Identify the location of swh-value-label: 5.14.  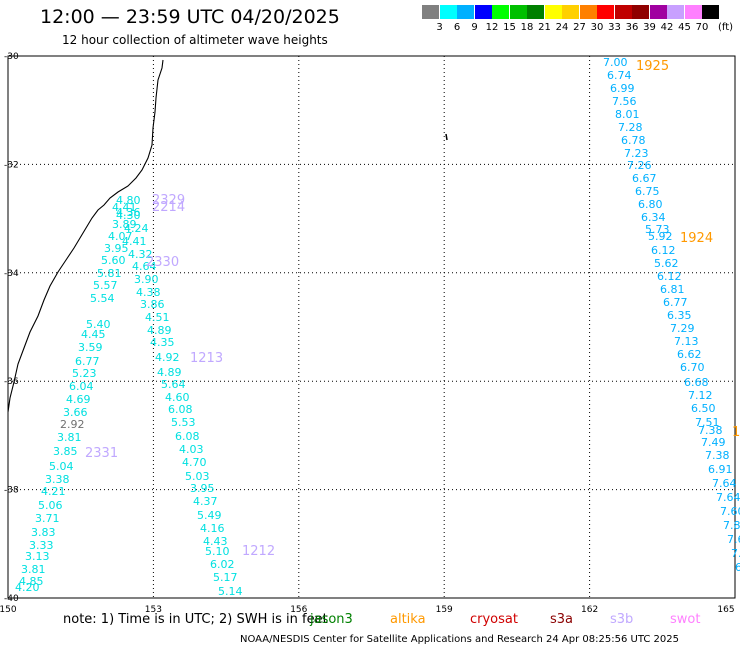
(230, 591).